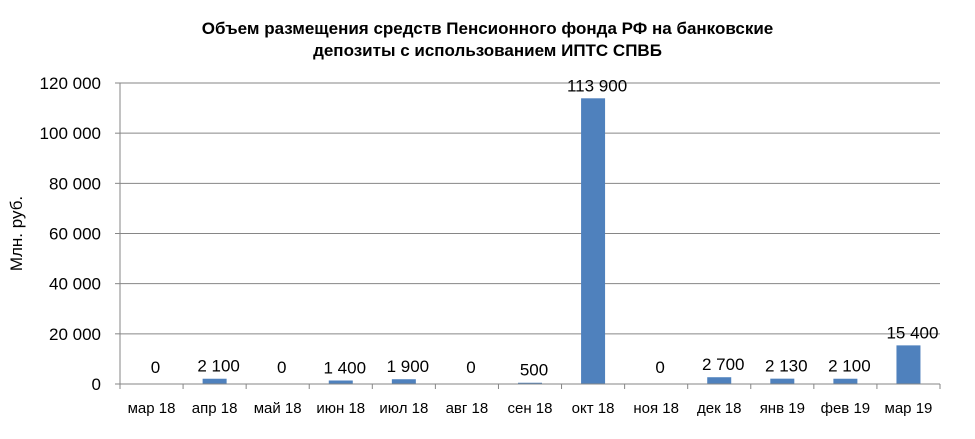 The height and width of the screenshot is (439, 975). Describe the element at coordinates (719, 408) in the screenshot. I see `x-tick-label: дек 18` at that location.